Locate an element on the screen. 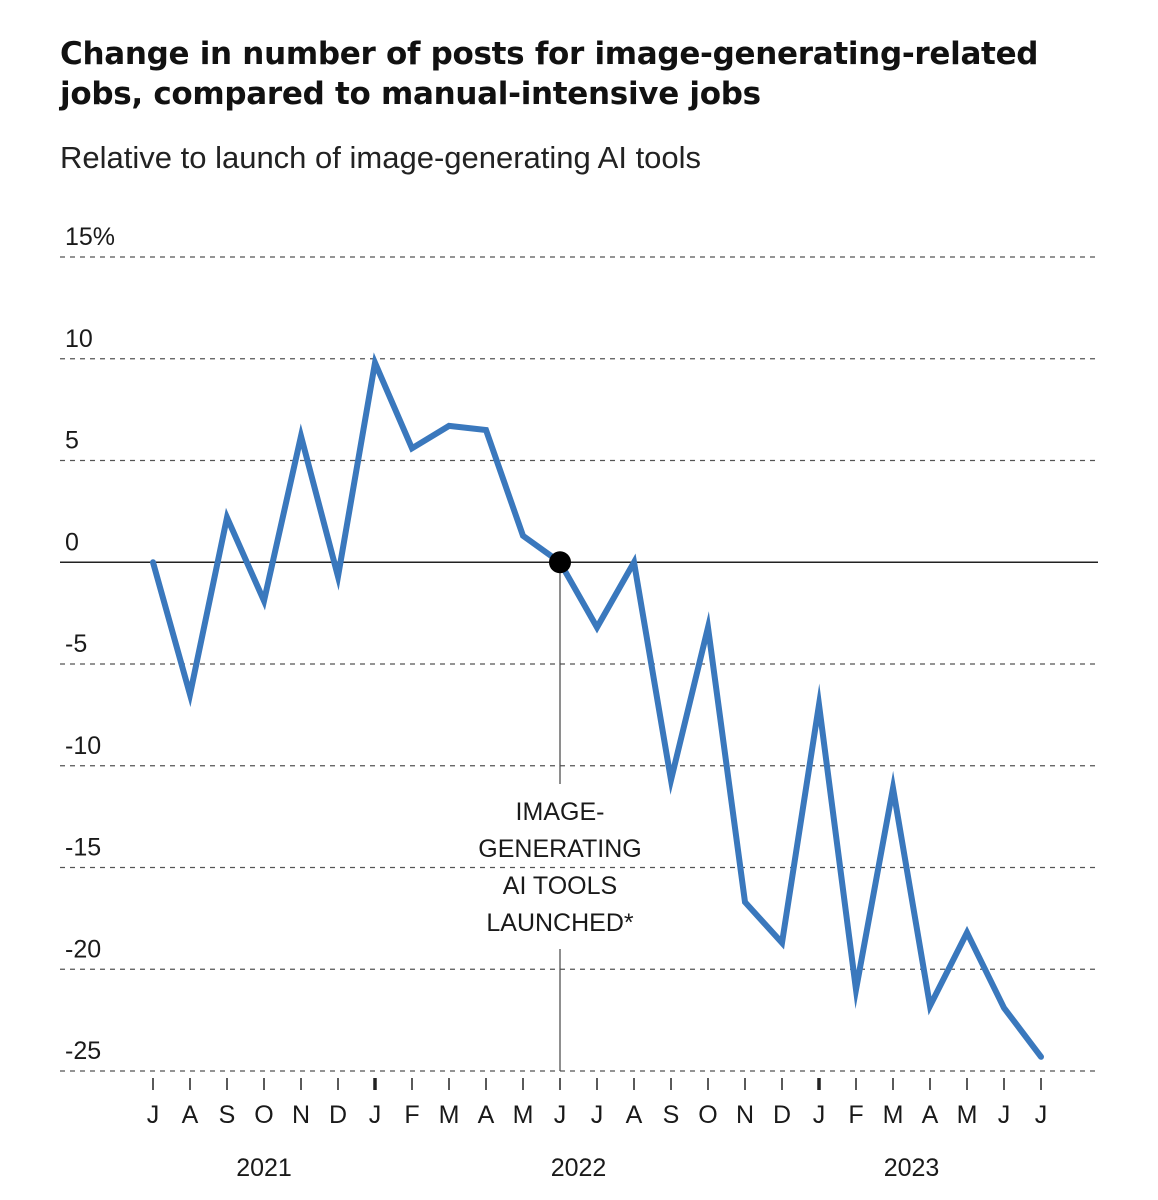  y-tick-label: -15 is located at coordinates (83, 848).